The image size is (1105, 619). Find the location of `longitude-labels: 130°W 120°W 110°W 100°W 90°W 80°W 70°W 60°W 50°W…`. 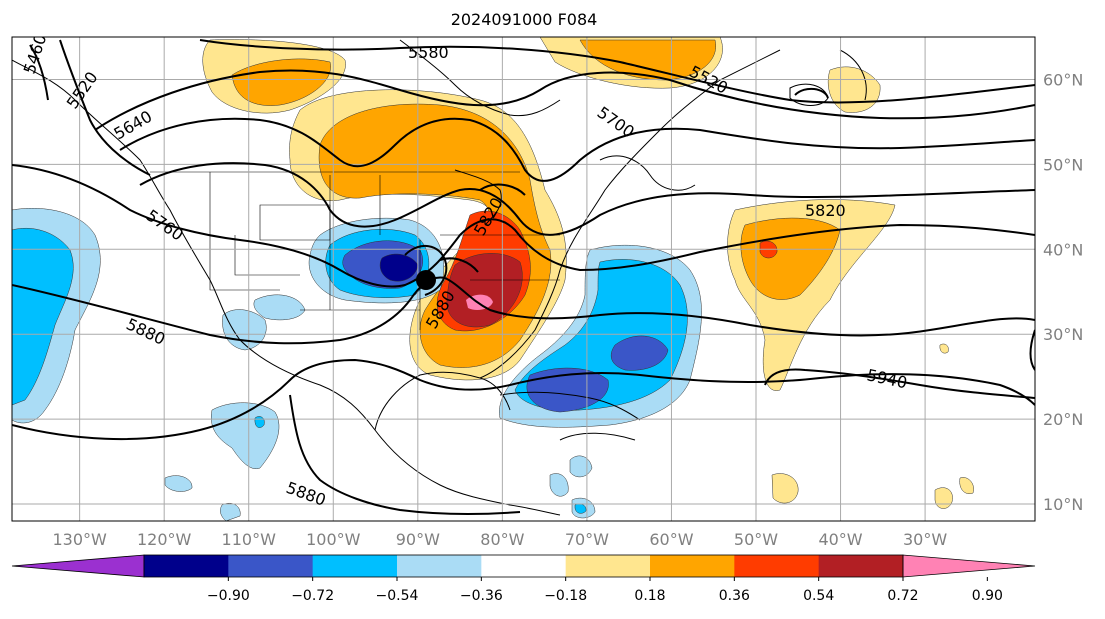

longitude-labels: 130°W 120°W 110°W 100°W 90°W 80°W 70°W 60°W 50°W… is located at coordinates (499, 539).